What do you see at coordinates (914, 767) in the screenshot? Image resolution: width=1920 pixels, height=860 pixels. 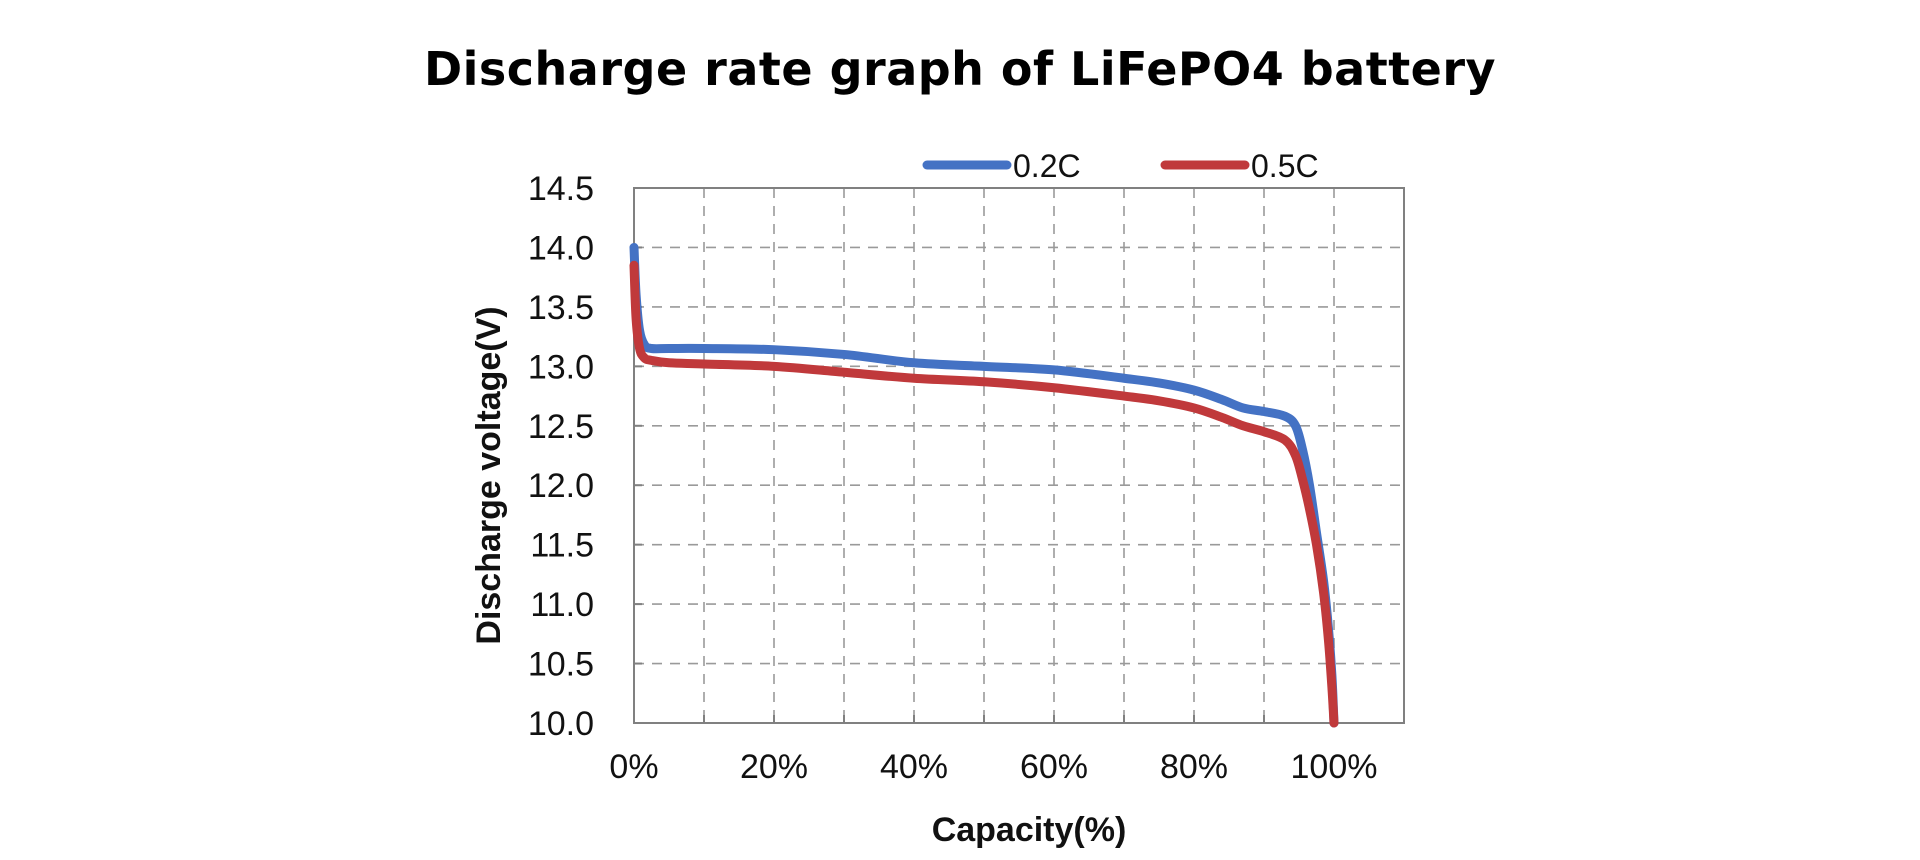 I see `x-tick-label: 40%` at bounding box center [914, 767].